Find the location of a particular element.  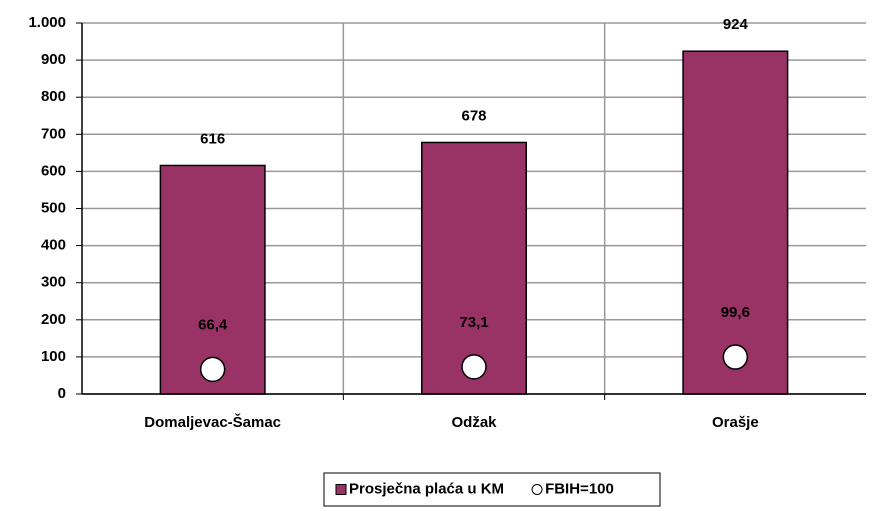

data-label: 678 is located at coordinates (473, 115).